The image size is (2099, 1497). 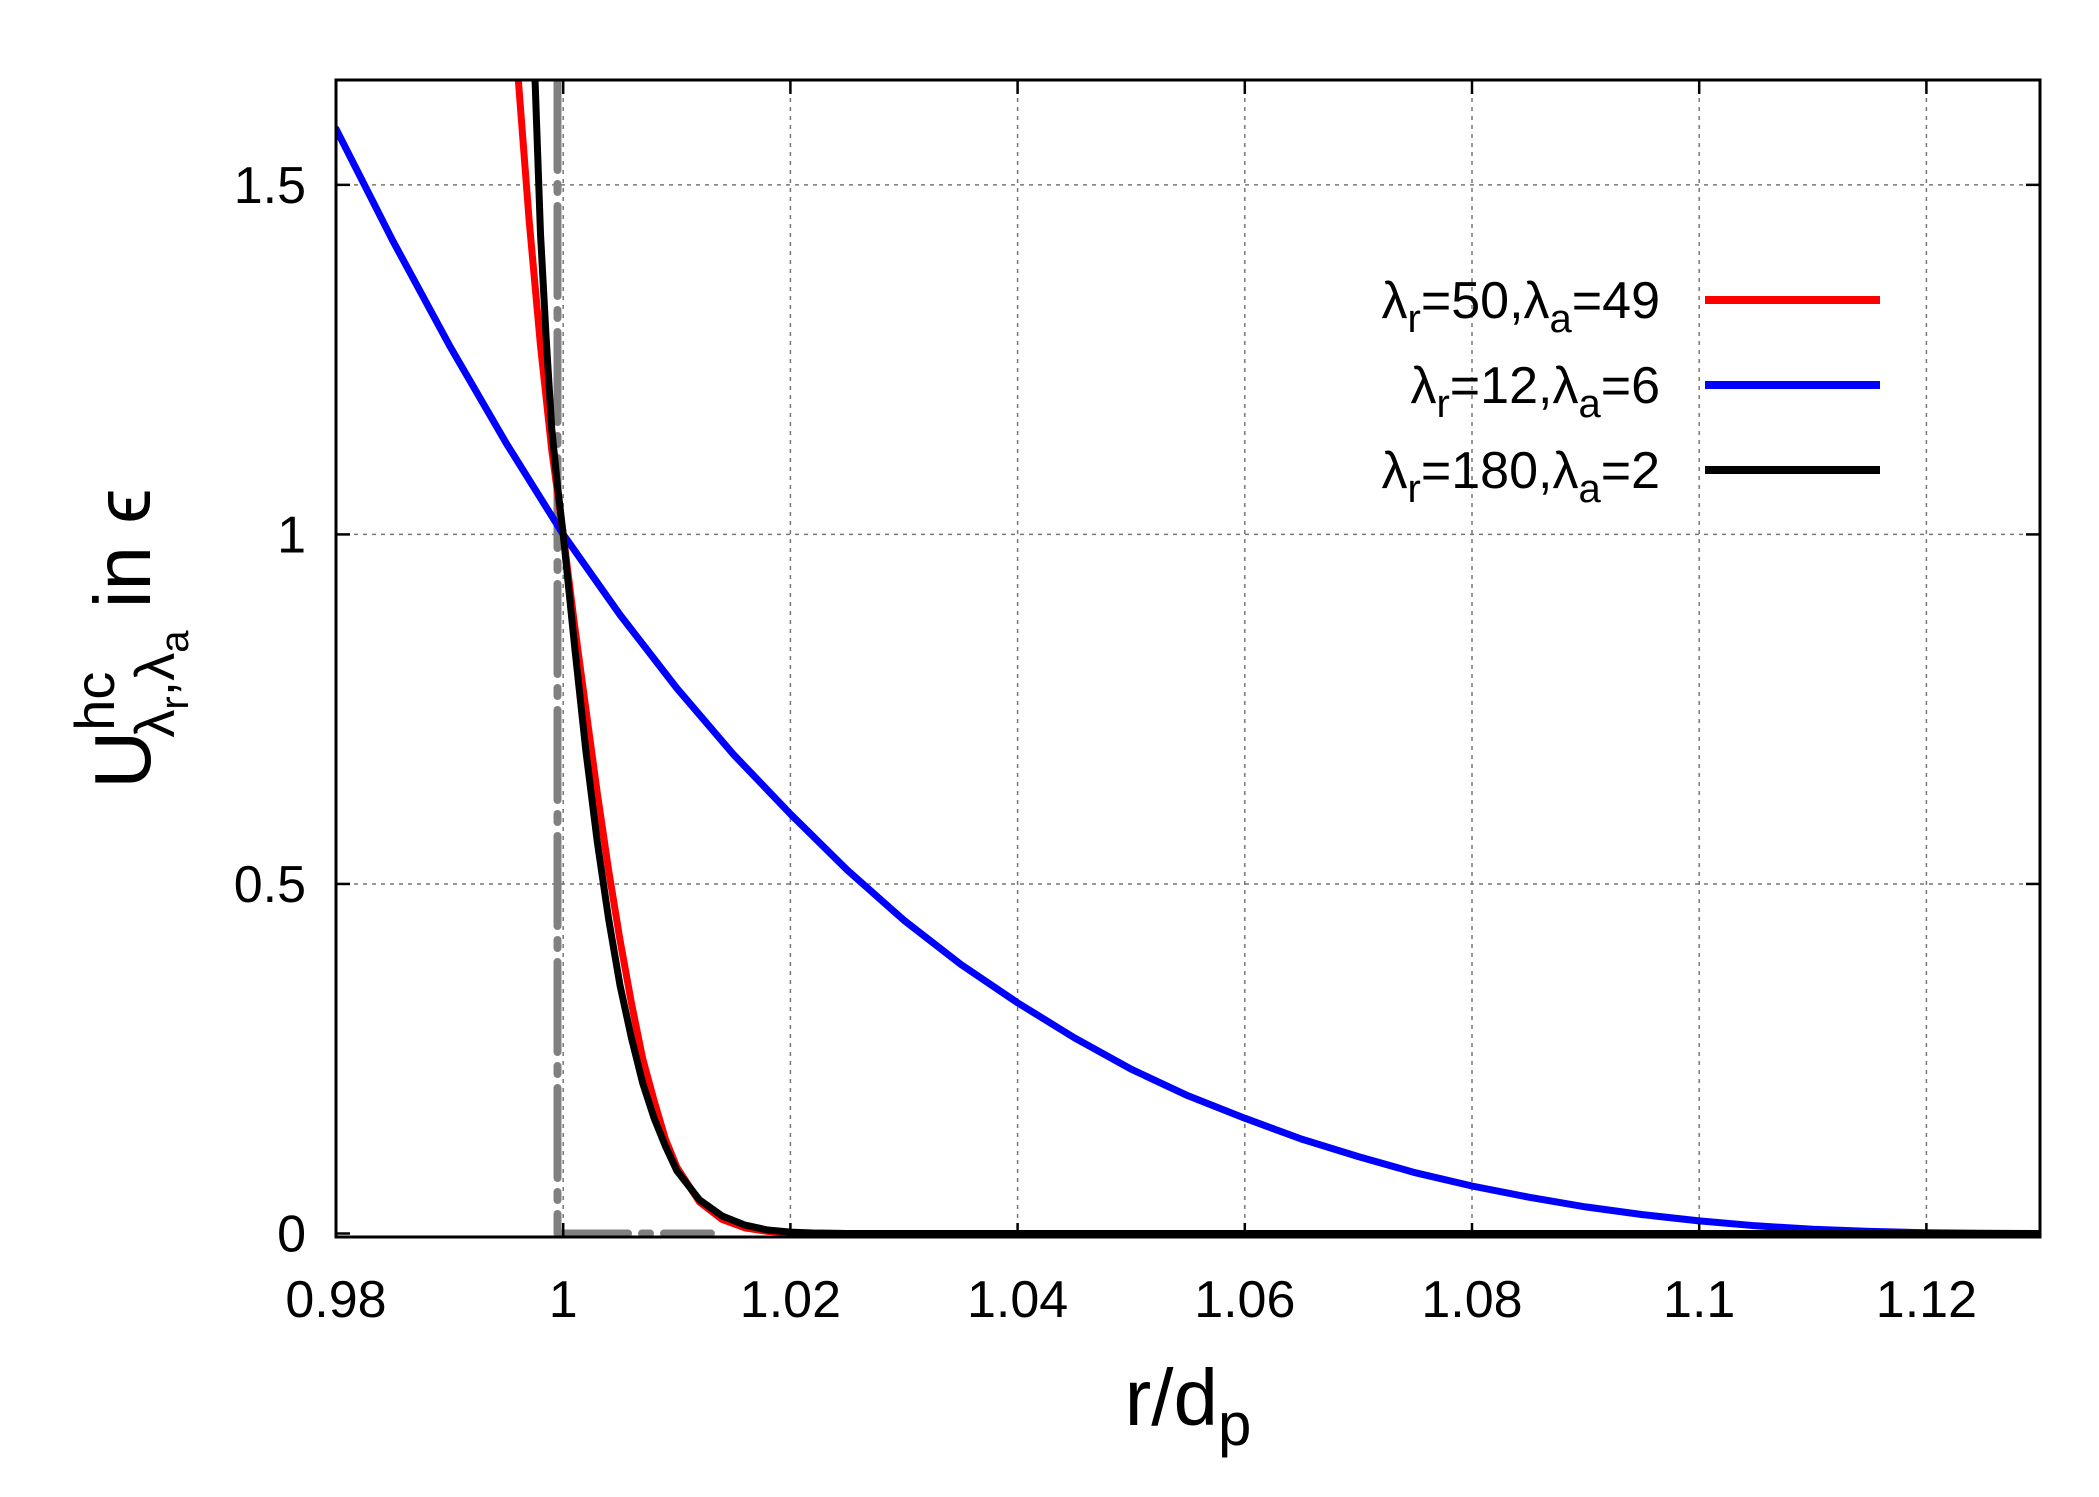 What do you see at coordinates (1017, 1300) in the screenshot?
I see `x-tick-label: 1.04` at bounding box center [1017, 1300].